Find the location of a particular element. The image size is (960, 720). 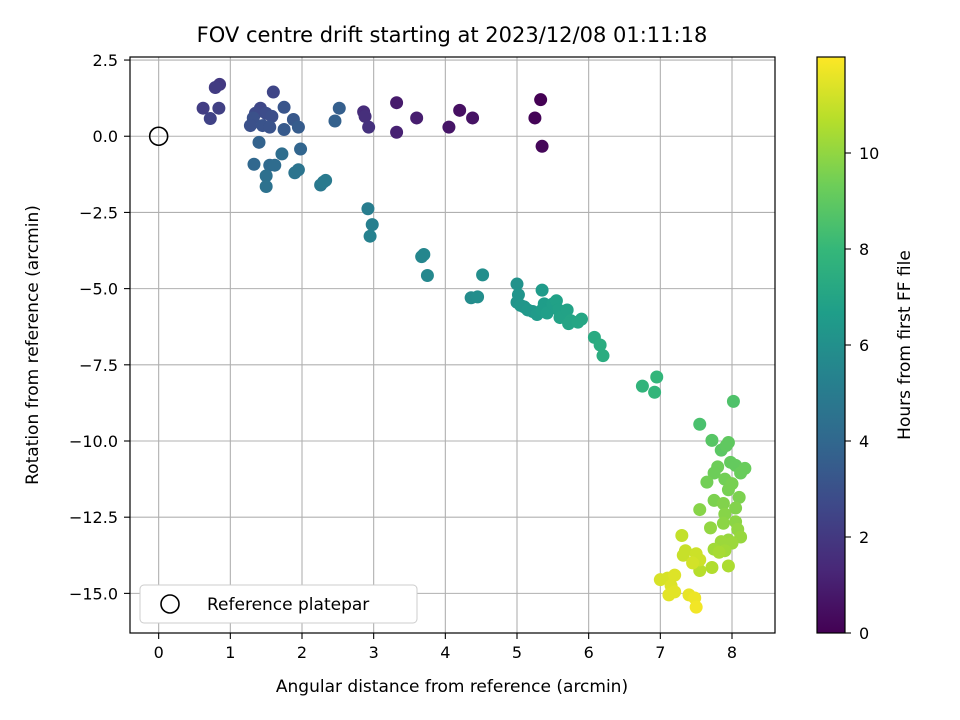

colorbar-tick-label: 8 is located at coordinates (864, 249).